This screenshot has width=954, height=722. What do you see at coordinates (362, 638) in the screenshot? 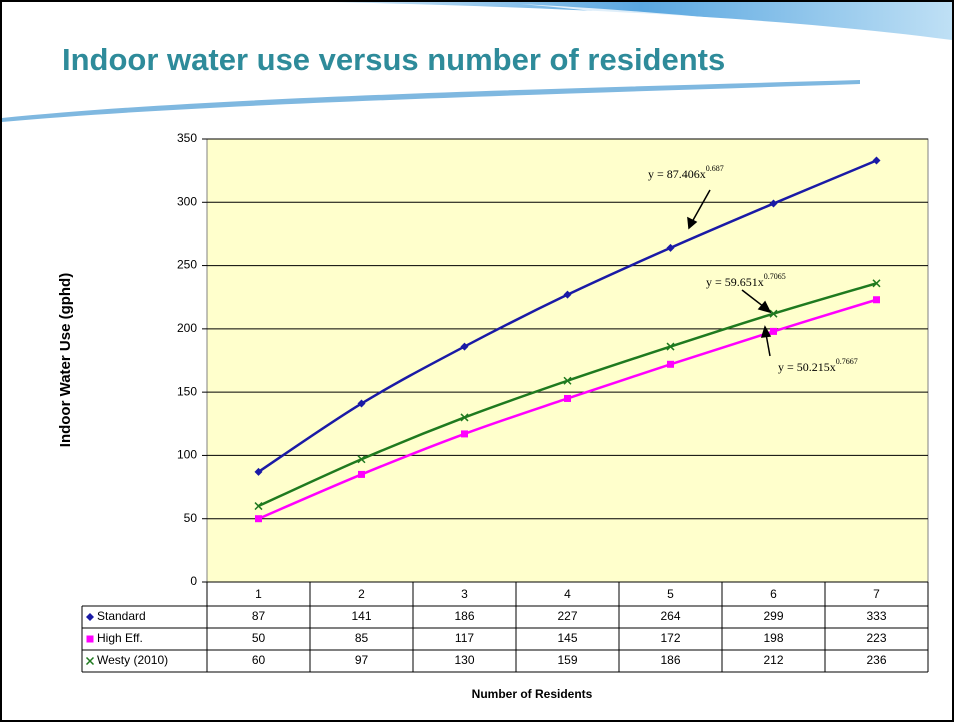
I see `table-value: 85` at bounding box center [362, 638].